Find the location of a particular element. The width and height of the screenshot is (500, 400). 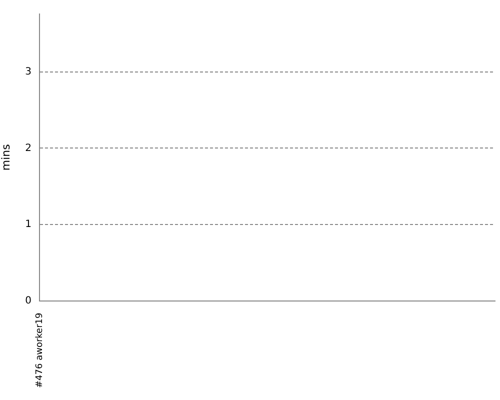

y-tick-label: 2 is located at coordinates (28, 148).